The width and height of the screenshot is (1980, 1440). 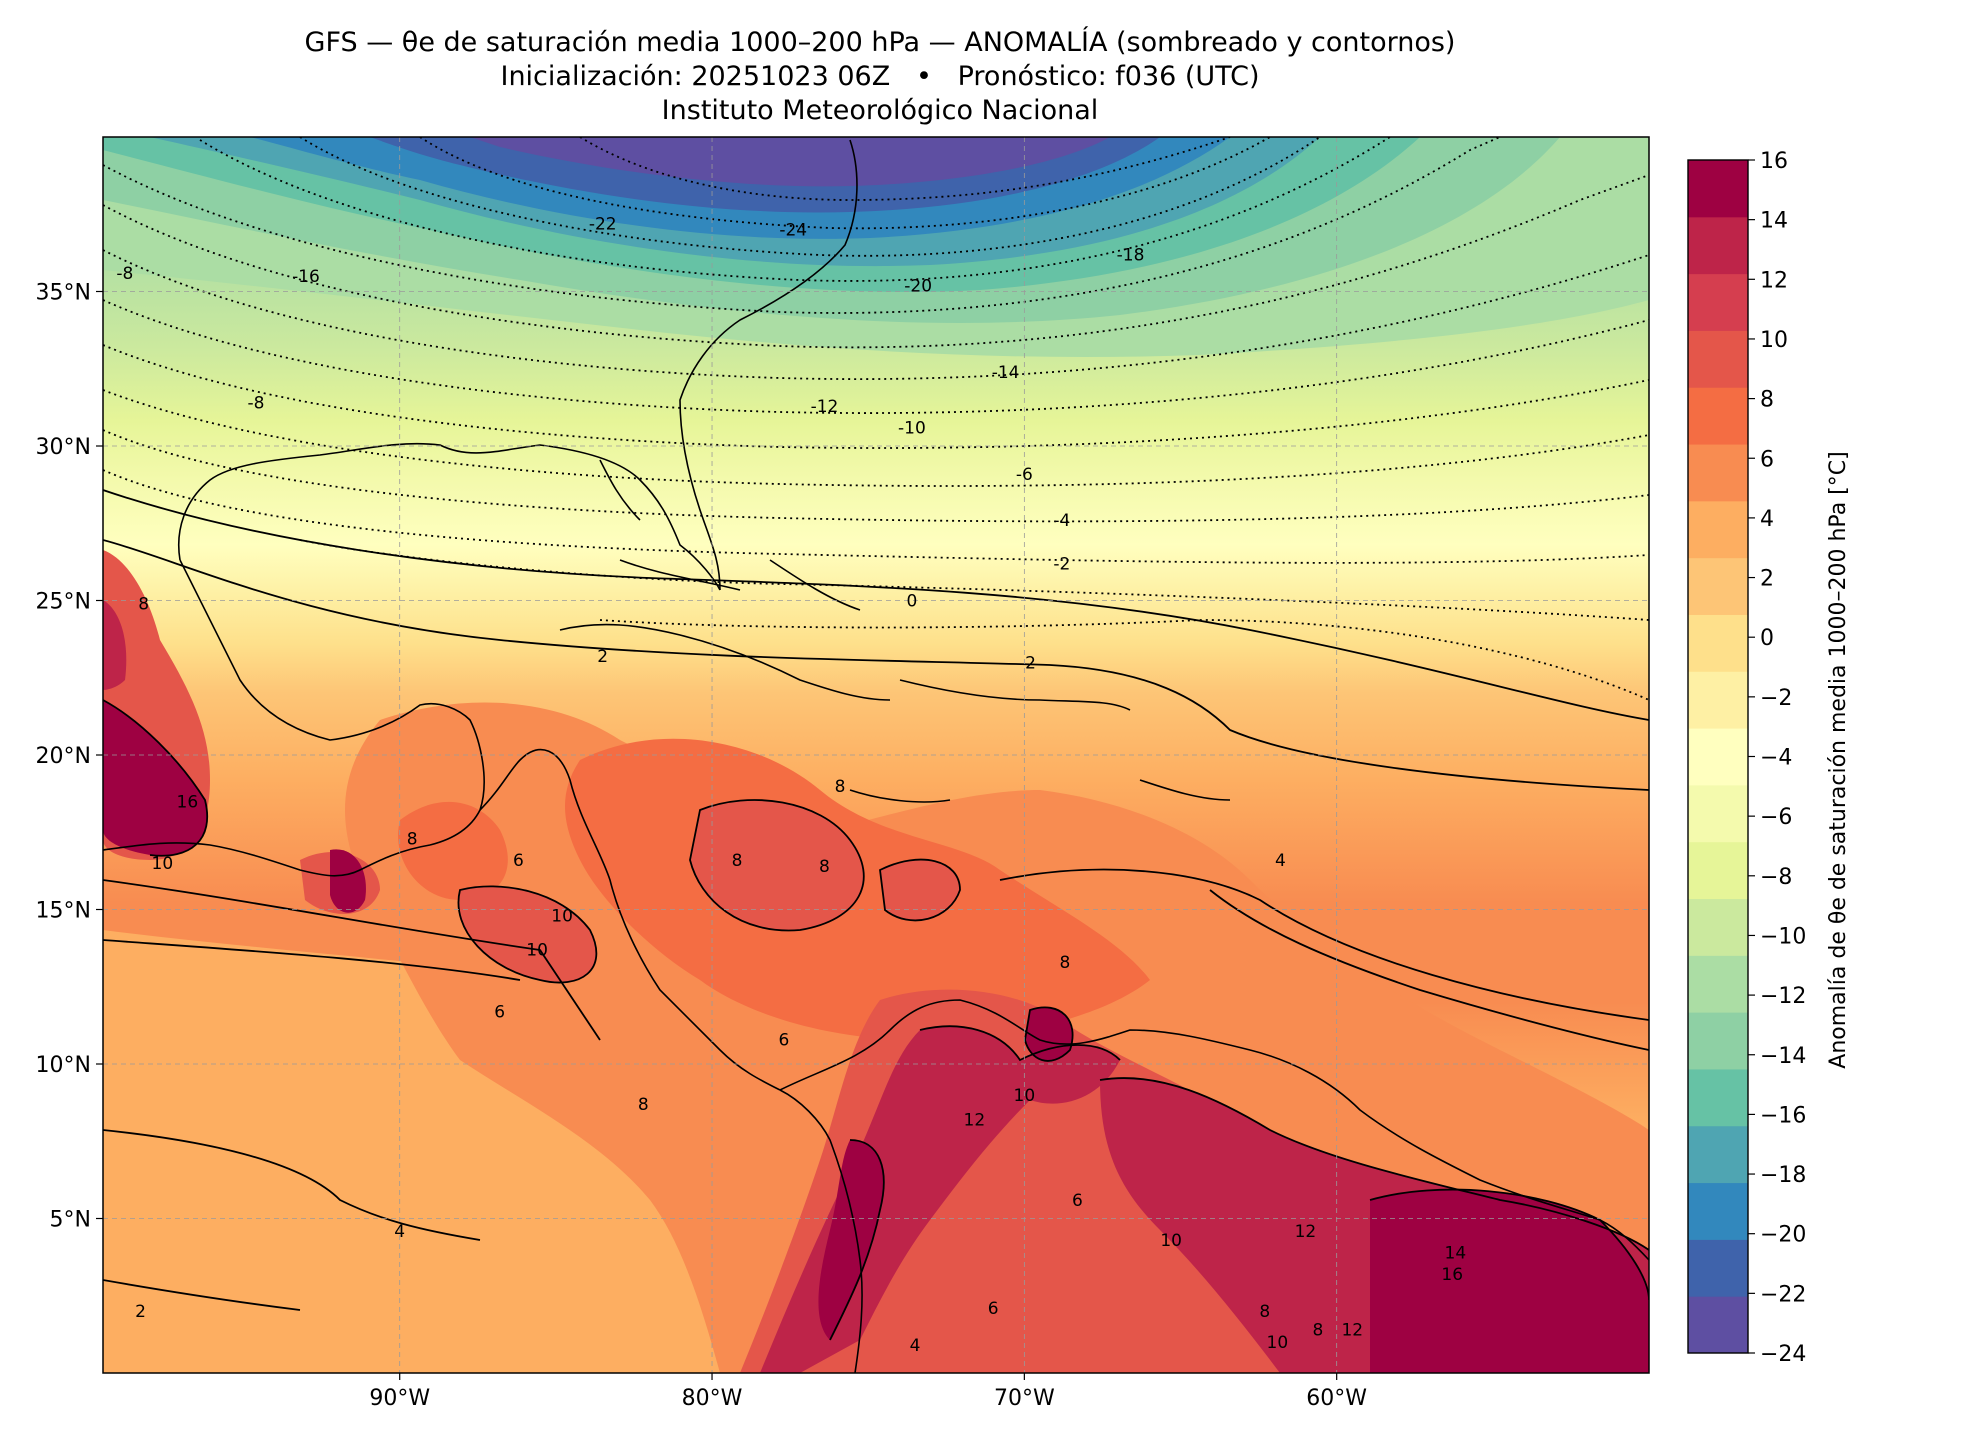 I want to click on colorbar-tick-label: 2, so click(x=1767, y=579).